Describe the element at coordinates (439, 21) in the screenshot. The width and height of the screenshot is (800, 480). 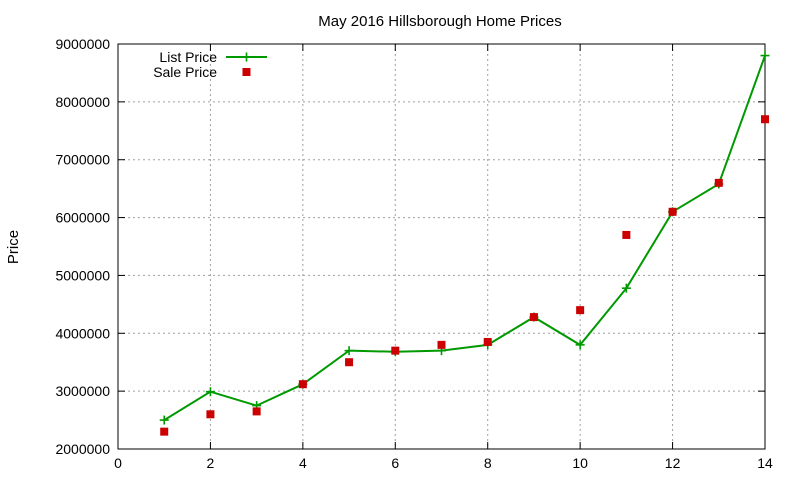
I see `chart-title: May 2016 Hillsborough Home Prices` at that location.